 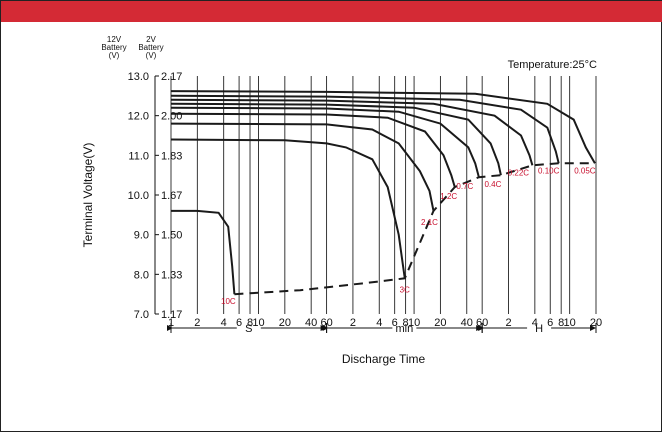 I want to click on y-axis-title: Terminal Voltage(V), so click(x=88, y=195).